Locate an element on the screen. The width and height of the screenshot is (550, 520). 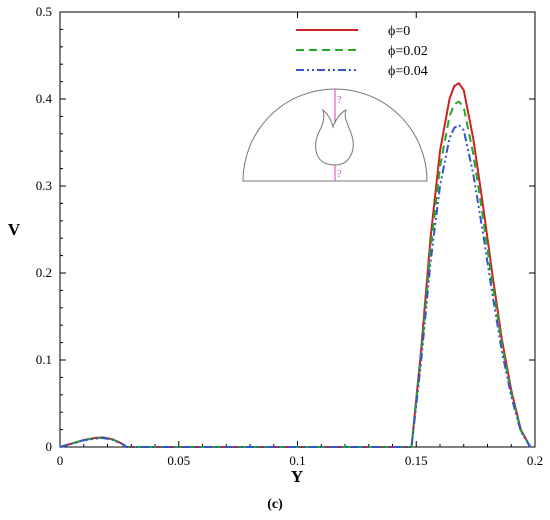
y-tick-label: 0.5 is located at coordinates (44, 11).